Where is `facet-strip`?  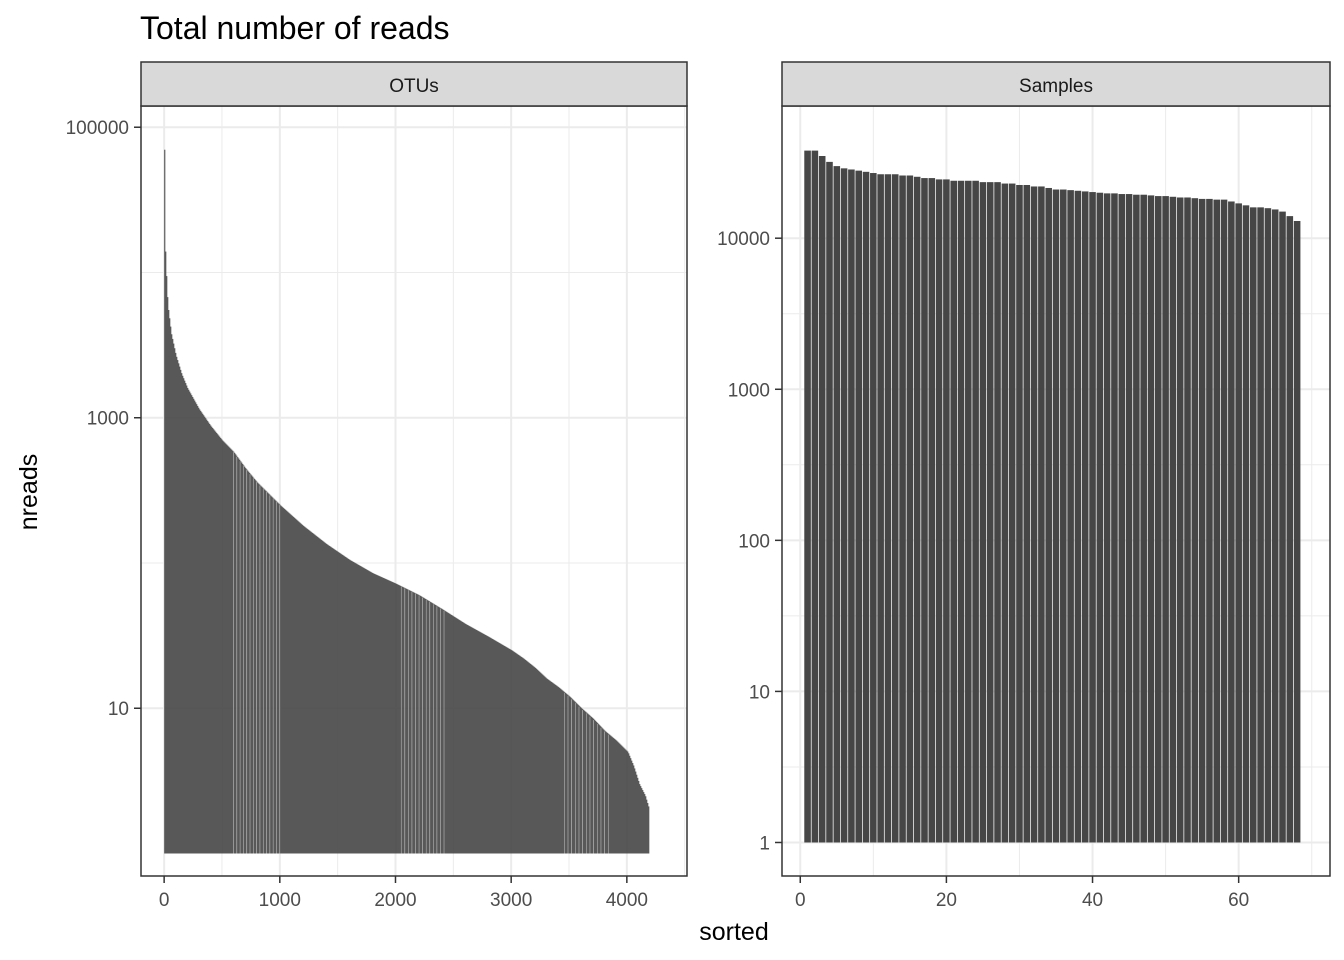 facet-strip is located at coordinates (414, 84).